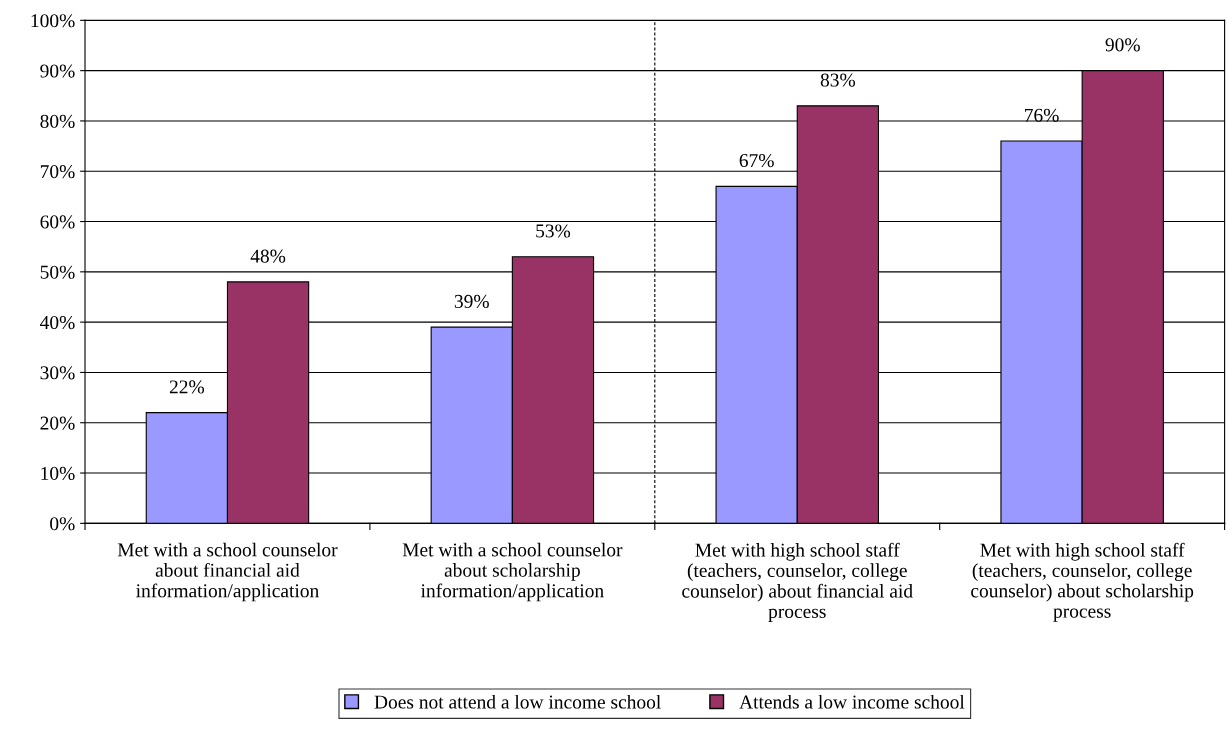 Image resolution: width=1232 pixels, height=753 pixels. Describe the element at coordinates (852, 701) in the screenshot. I see `legend-label: Attends a low income school` at that location.